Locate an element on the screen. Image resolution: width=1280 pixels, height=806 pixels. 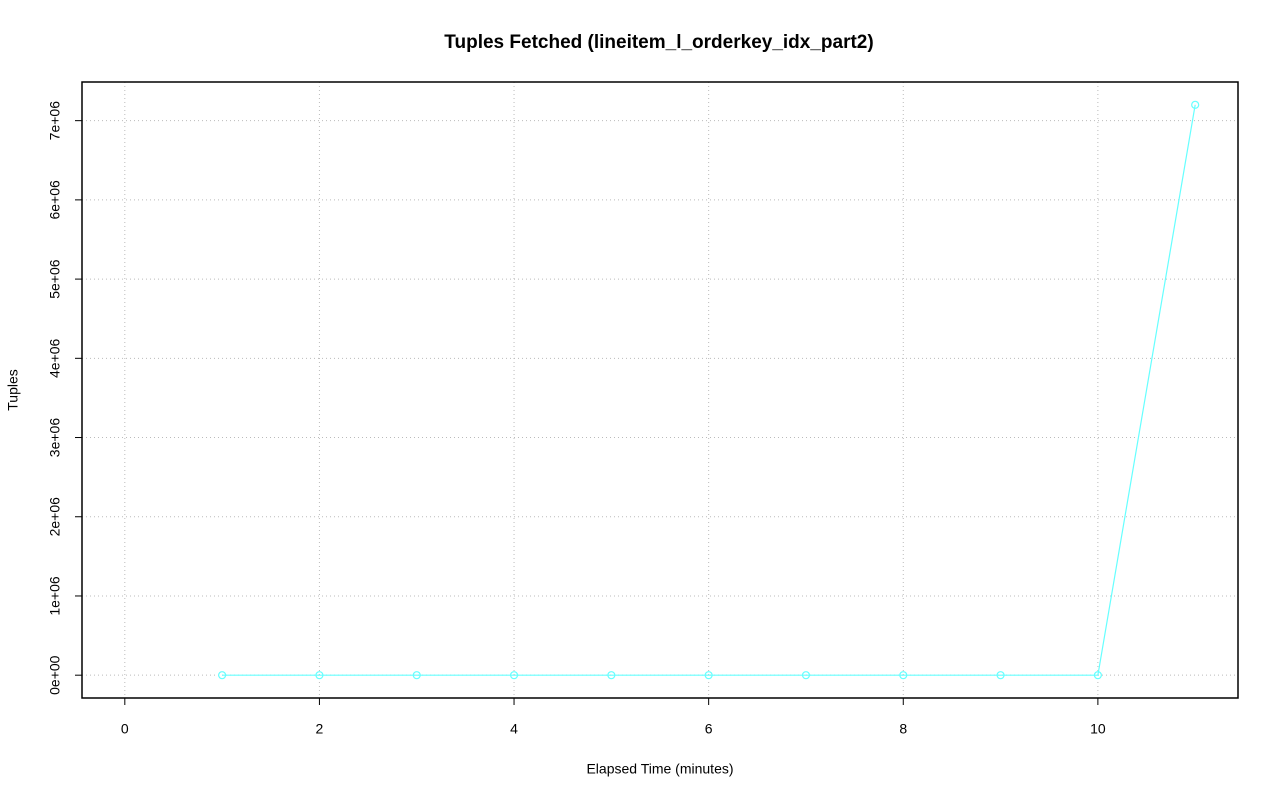
y-tick-label: 6e+06 is located at coordinates (55, 200).